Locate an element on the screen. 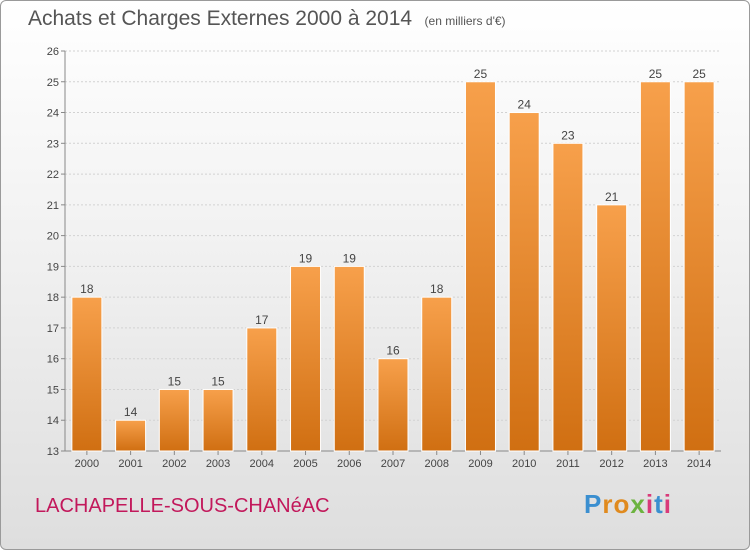 The image size is (750, 550). x-tick-label: 2001 is located at coordinates (130, 464).